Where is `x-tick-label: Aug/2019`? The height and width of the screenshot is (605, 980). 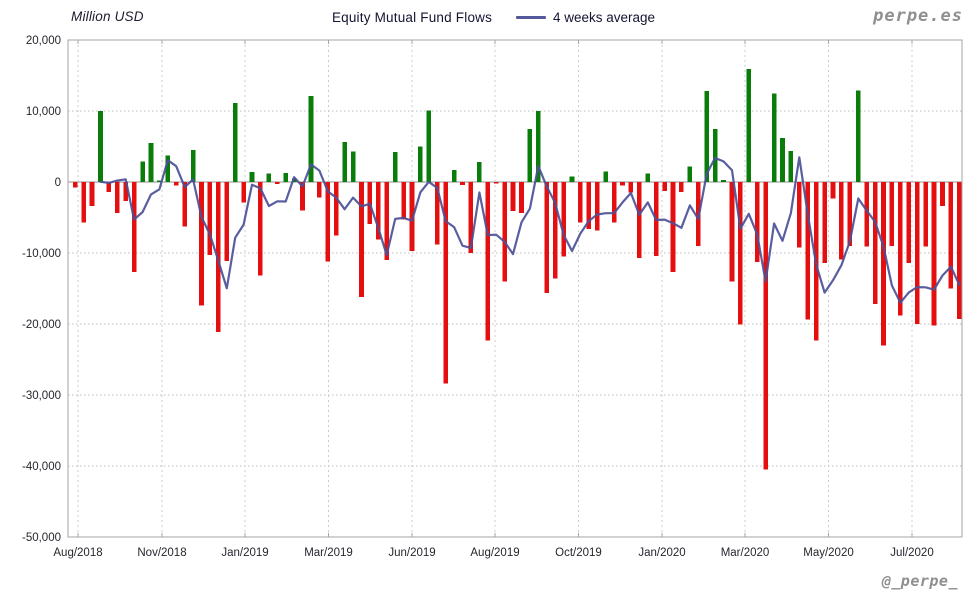 x-tick-label: Aug/2019 is located at coordinates (494, 553).